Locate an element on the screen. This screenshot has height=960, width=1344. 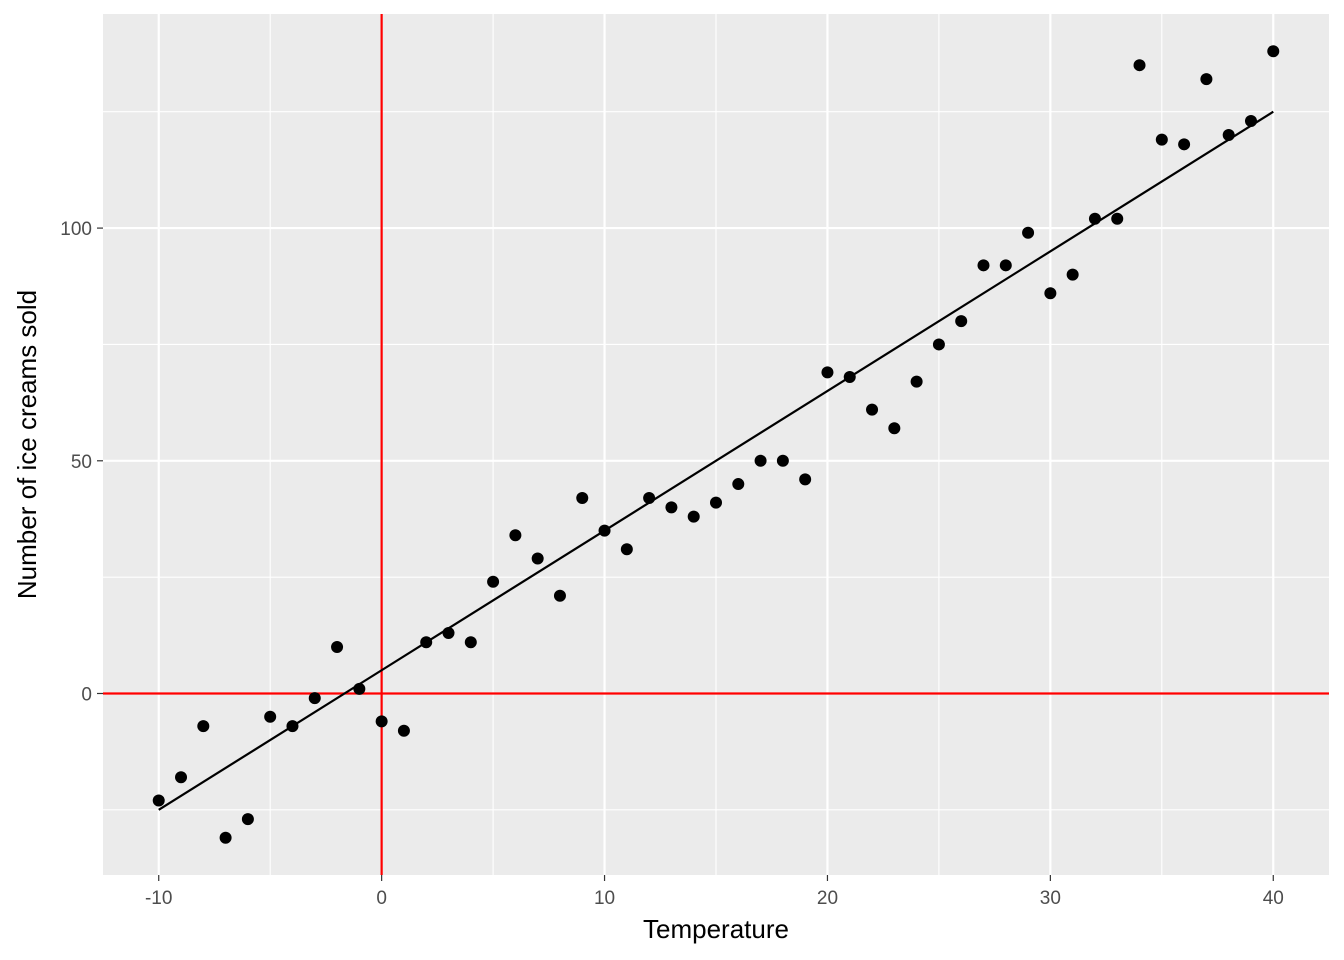
y-tick-label: 0 is located at coordinates (86, 694).